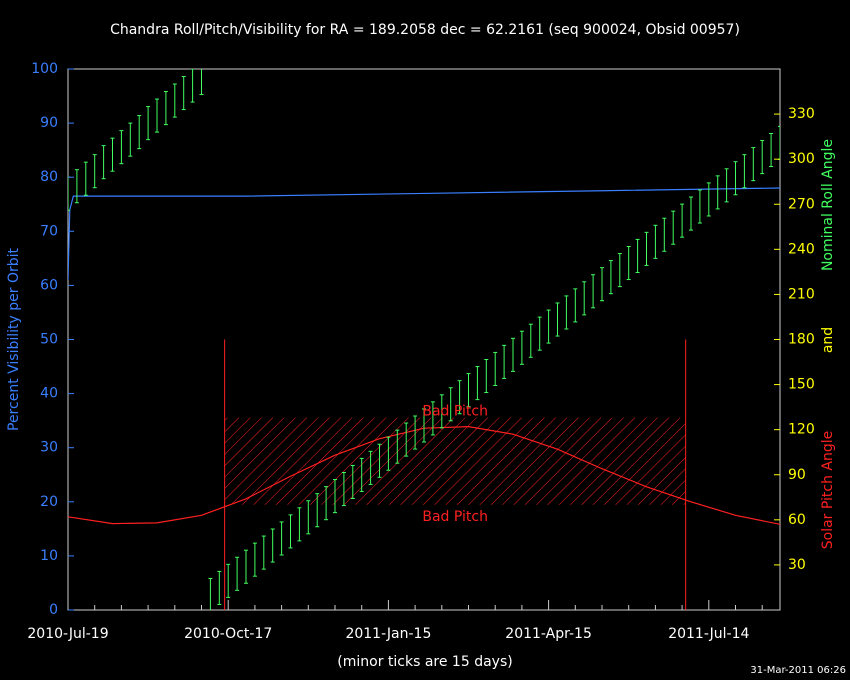 The width and height of the screenshot is (850, 680). I want to click on y2-tick-label: 330, so click(801, 114).